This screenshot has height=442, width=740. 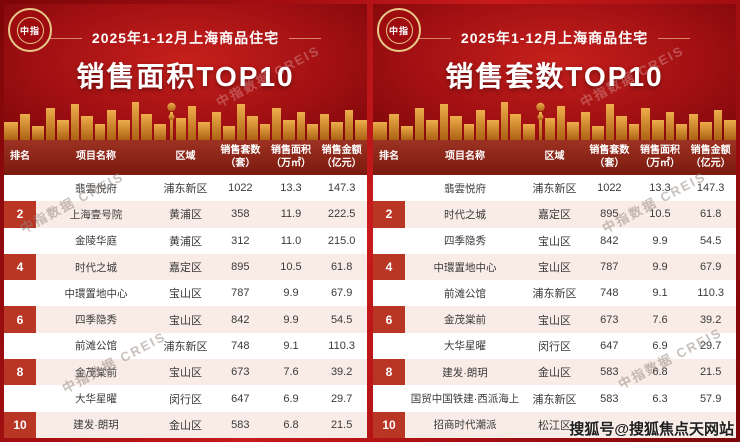 What do you see at coordinates (710, 188) in the screenshot?
I see `data-cell: 147.3` at bounding box center [710, 188].